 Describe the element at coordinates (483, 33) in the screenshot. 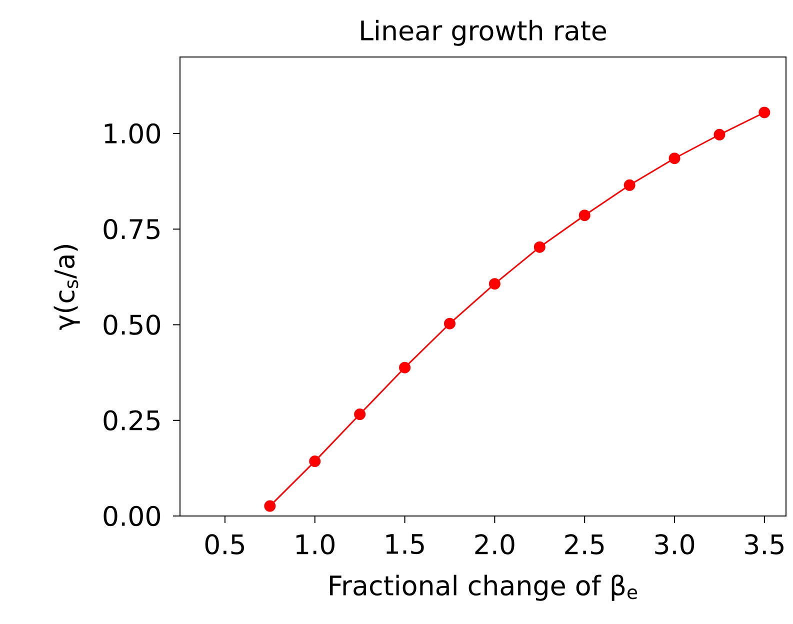

I see `chart-title: Linear growth rate` at that location.